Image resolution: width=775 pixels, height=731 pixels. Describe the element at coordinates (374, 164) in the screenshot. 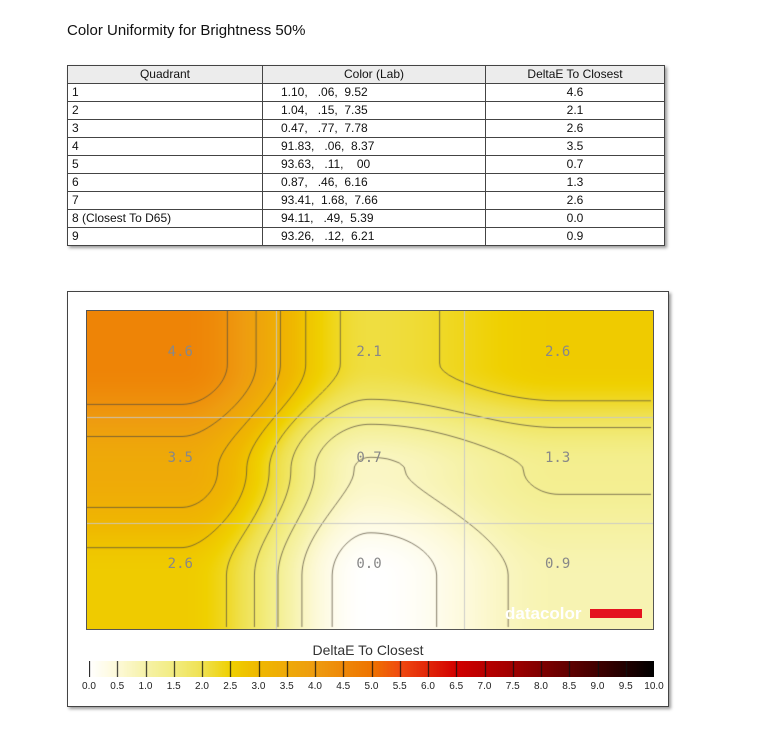

I see `color-lab-cell: 93.63, .11, 00` at that location.